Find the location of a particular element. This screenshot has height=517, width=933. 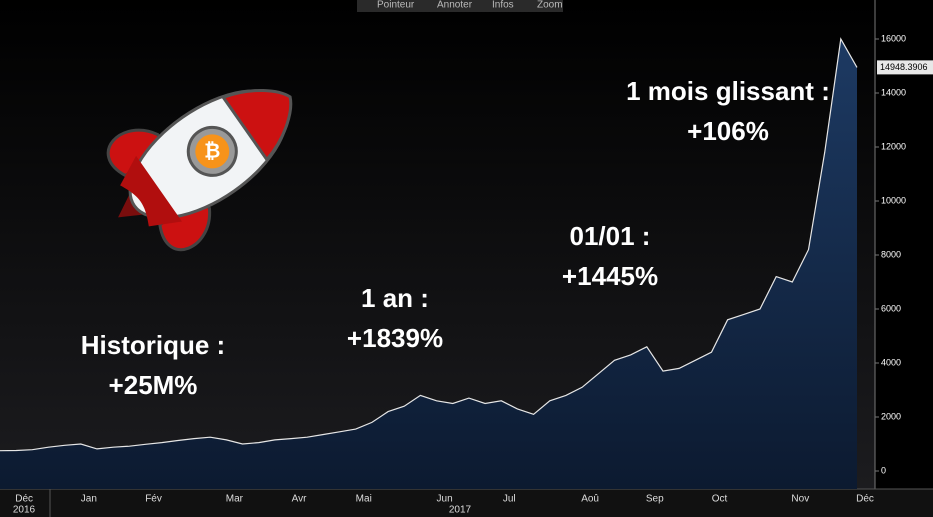

annotation: +106% is located at coordinates (728, 131).